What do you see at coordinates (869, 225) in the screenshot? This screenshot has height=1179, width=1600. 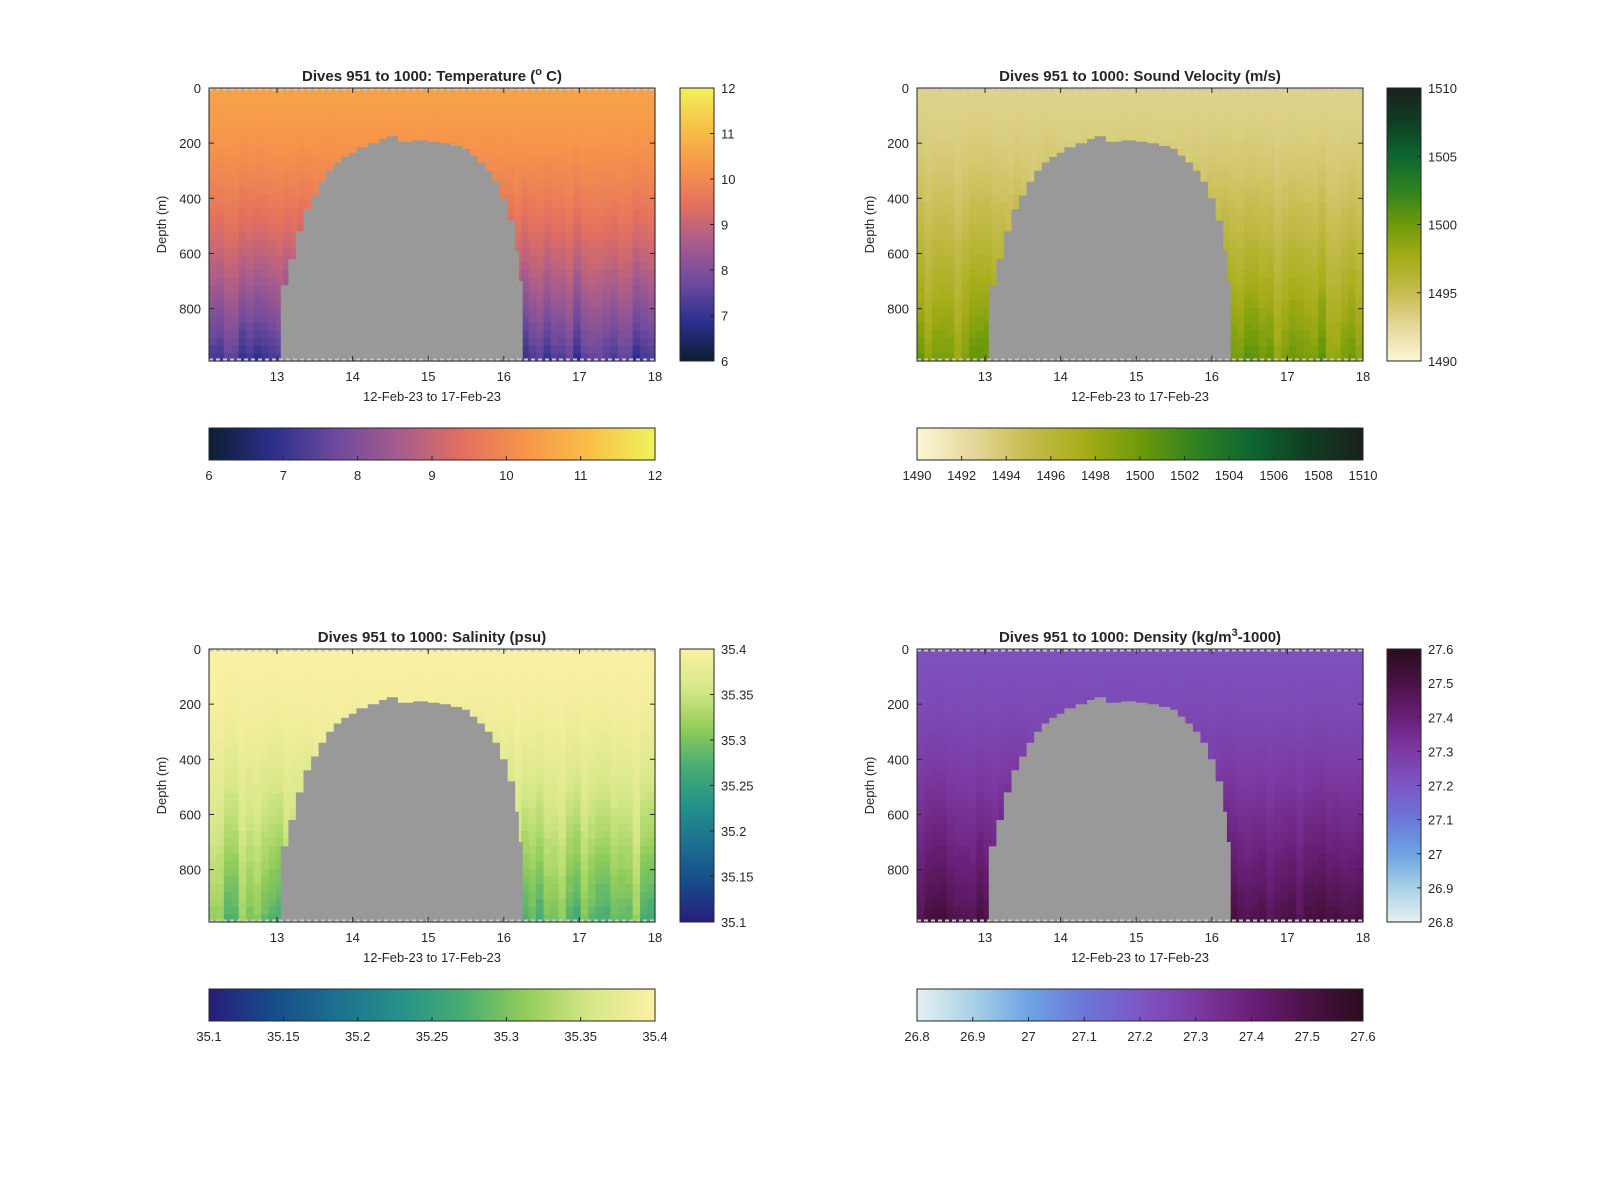 I see `y-axis-label: Depth (m)` at bounding box center [869, 225].